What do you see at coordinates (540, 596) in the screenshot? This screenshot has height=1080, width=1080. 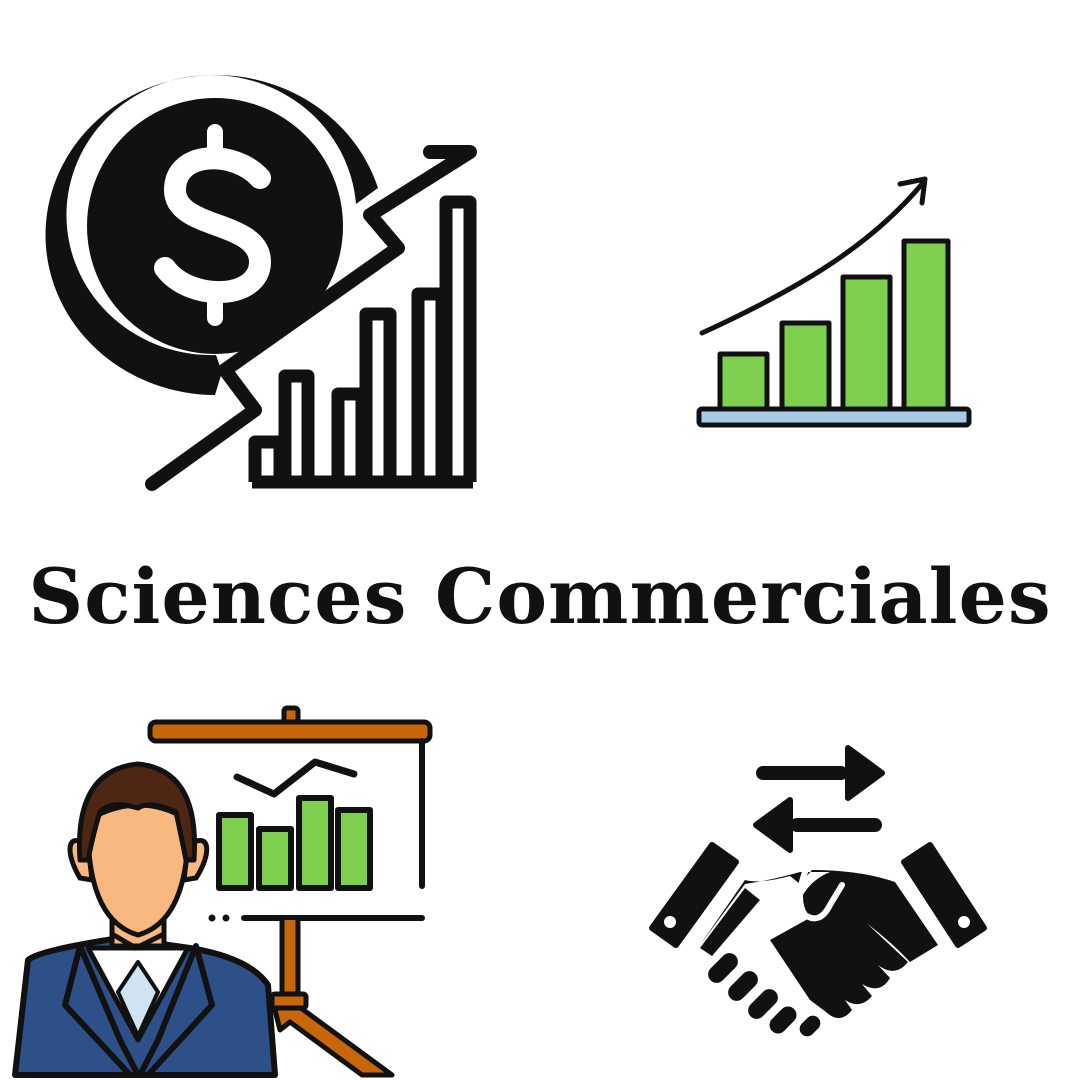 I see `page-title: Sciences Commerciales` at bounding box center [540, 596].